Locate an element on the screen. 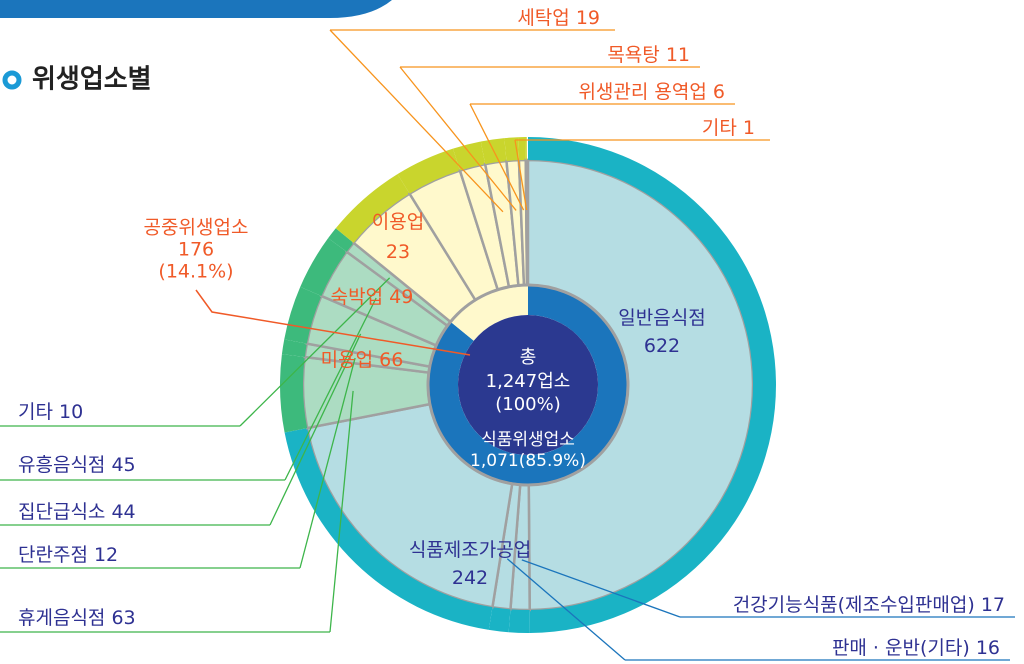 The image size is (1024, 664). segment-label: 유흥음식점 45 is located at coordinates (77, 465).